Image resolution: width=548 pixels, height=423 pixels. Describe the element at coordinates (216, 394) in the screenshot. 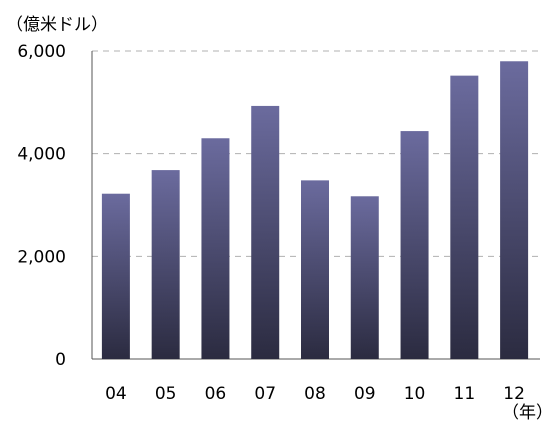

I see `x-tick-label: 06` at that location.